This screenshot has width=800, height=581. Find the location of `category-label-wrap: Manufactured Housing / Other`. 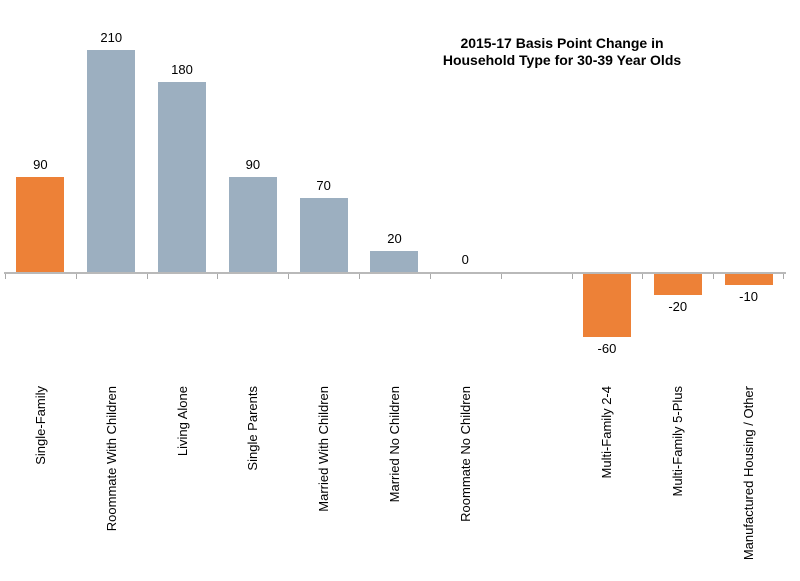

category-label-wrap: Manufactured Housing / Other is located at coordinates (748, 473).